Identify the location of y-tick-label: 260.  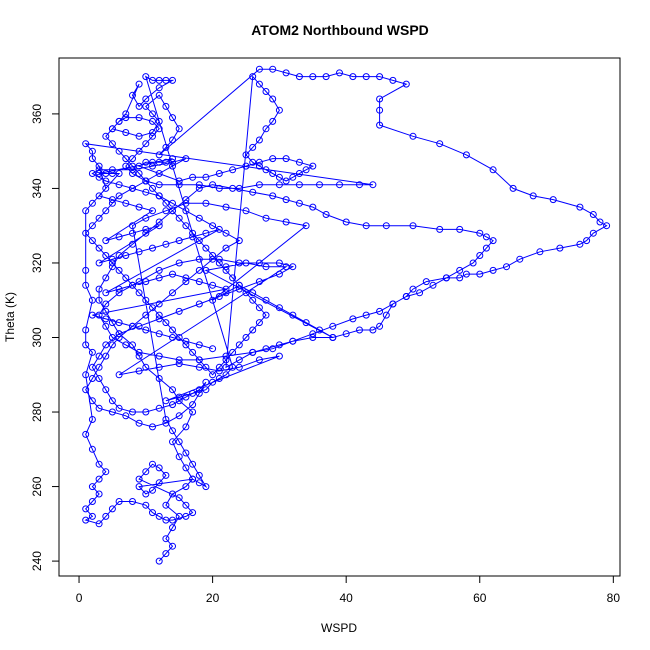
(37, 486).